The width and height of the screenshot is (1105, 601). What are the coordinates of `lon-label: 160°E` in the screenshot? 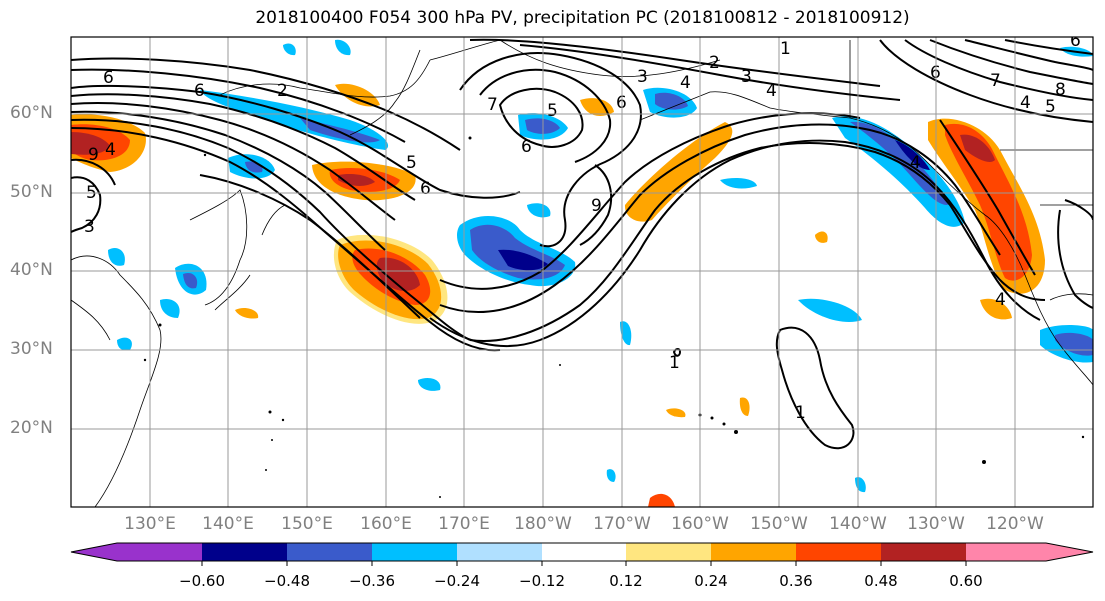 It's located at (386, 524).